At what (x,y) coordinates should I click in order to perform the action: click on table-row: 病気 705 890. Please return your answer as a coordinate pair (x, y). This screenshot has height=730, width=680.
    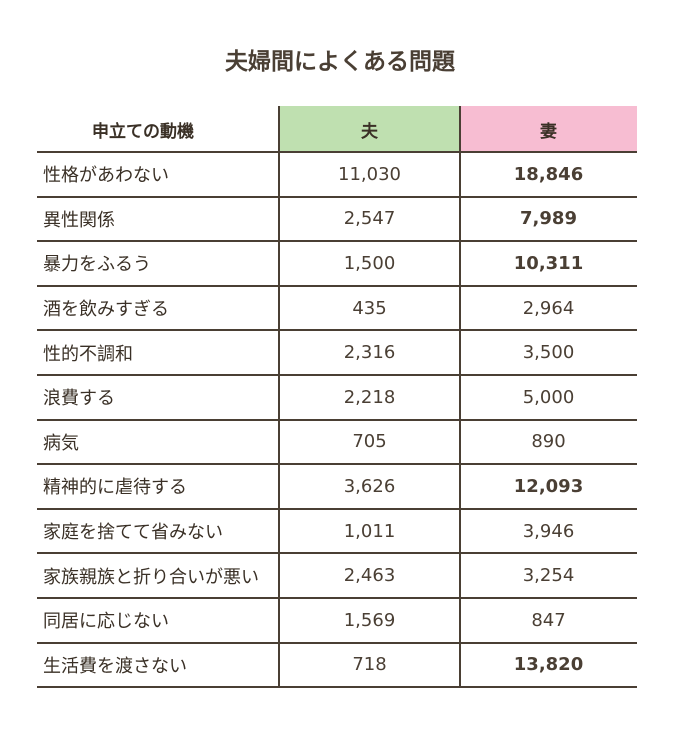
    Looking at the image, I should click on (337, 442).